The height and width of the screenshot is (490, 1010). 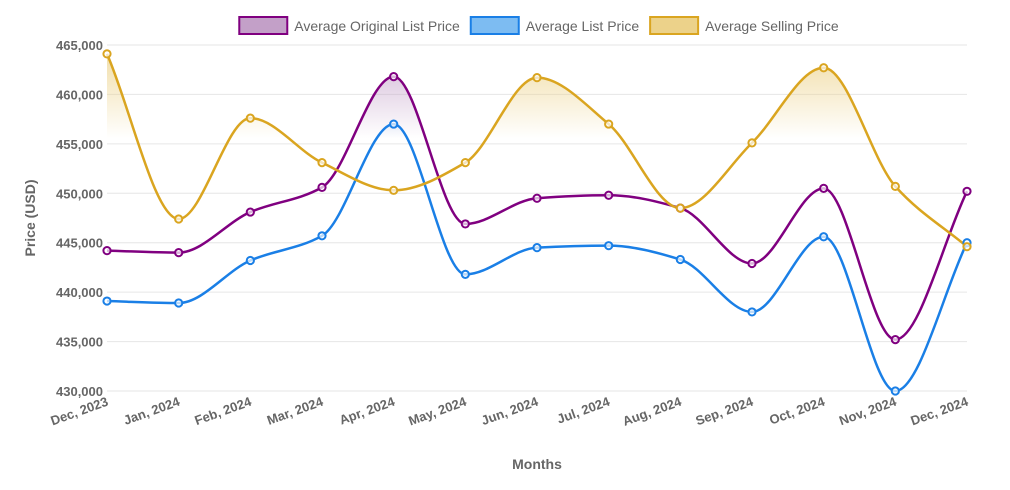 I want to click on legend-label: Average Original List Price, so click(x=377, y=26).